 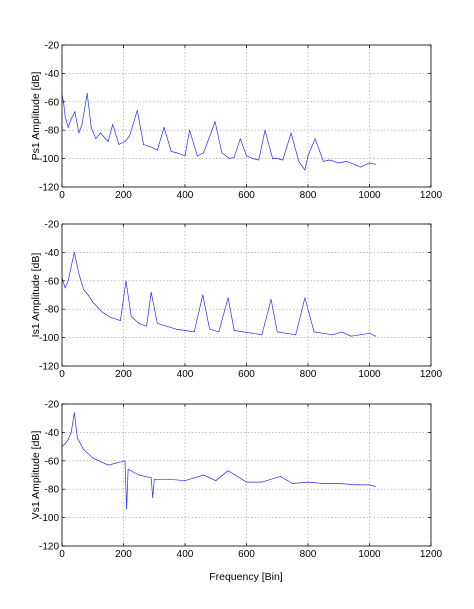 What do you see at coordinates (369, 374) in the screenshot?
I see `is1-xtick-label: 1000` at bounding box center [369, 374].